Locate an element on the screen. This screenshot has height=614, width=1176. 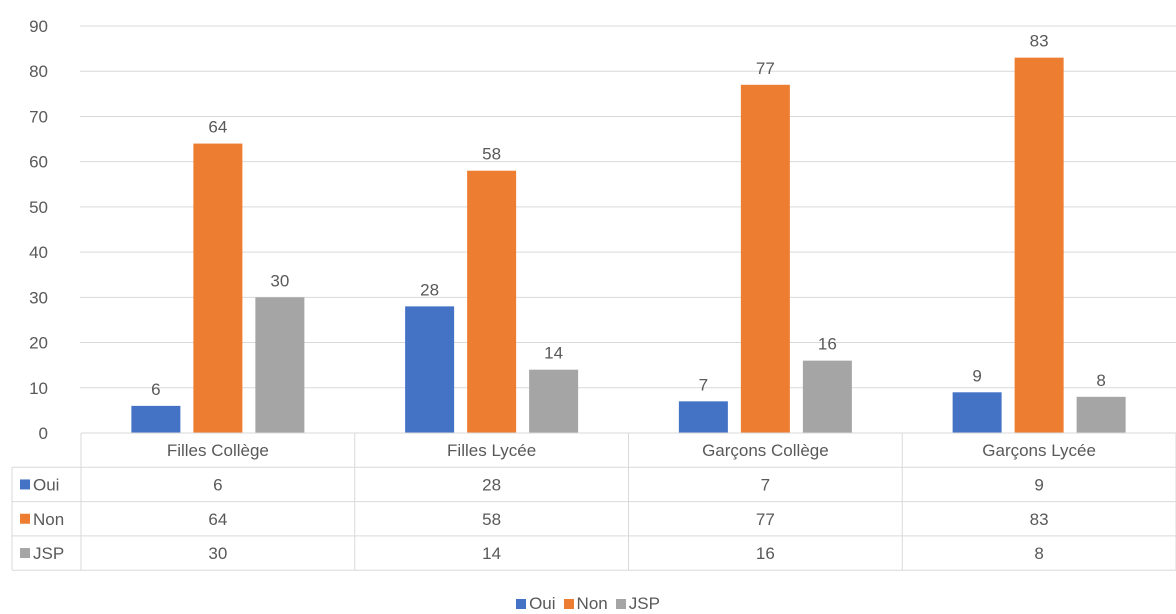
legend: Oui Non JSP is located at coordinates (588, 604).